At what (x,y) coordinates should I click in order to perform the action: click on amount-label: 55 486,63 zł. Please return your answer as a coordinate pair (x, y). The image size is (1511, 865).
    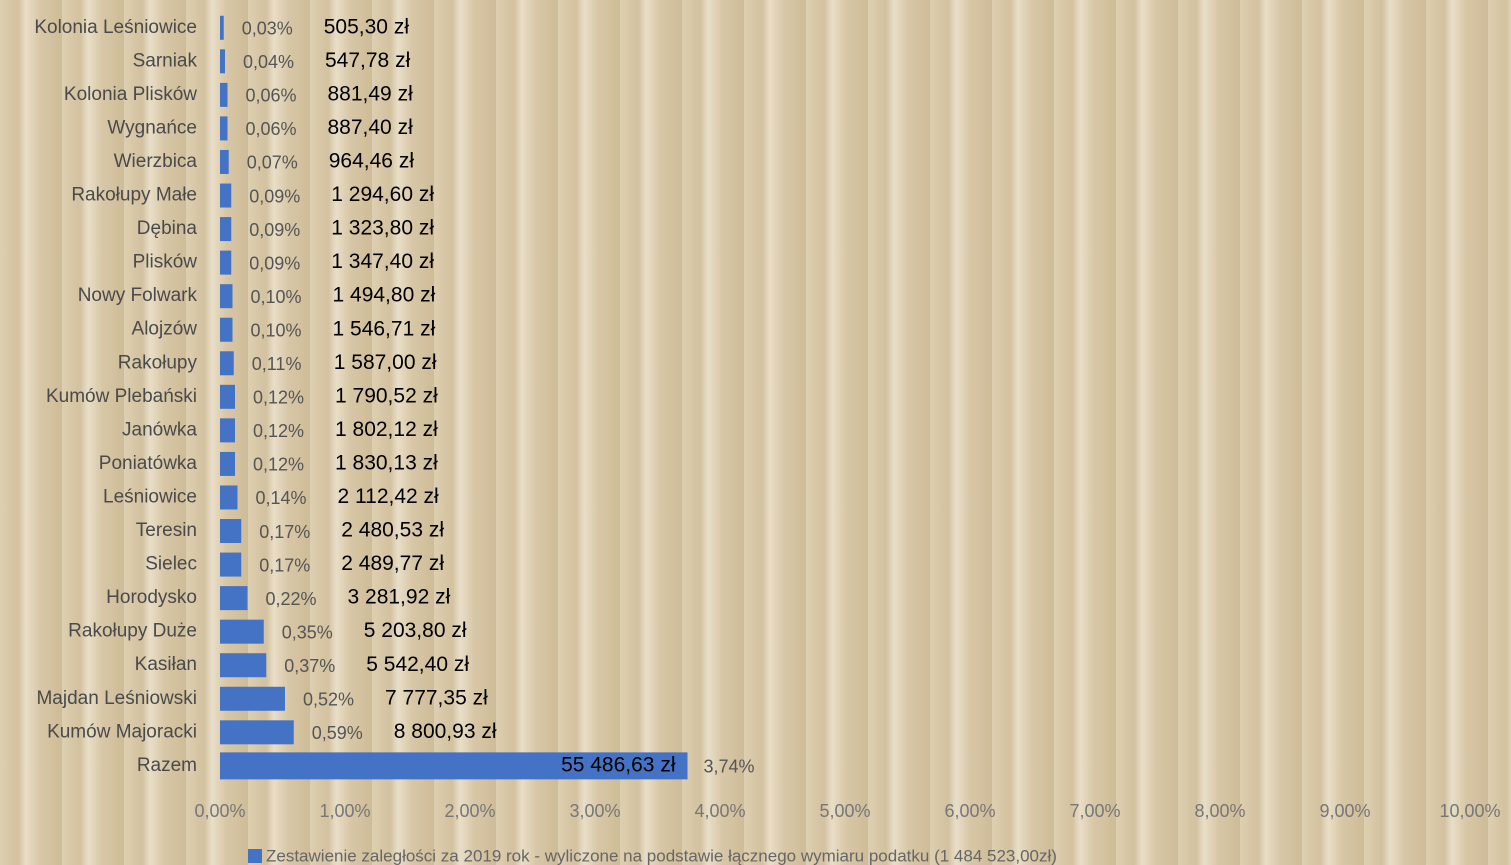
    Looking at the image, I should click on (618, 764).